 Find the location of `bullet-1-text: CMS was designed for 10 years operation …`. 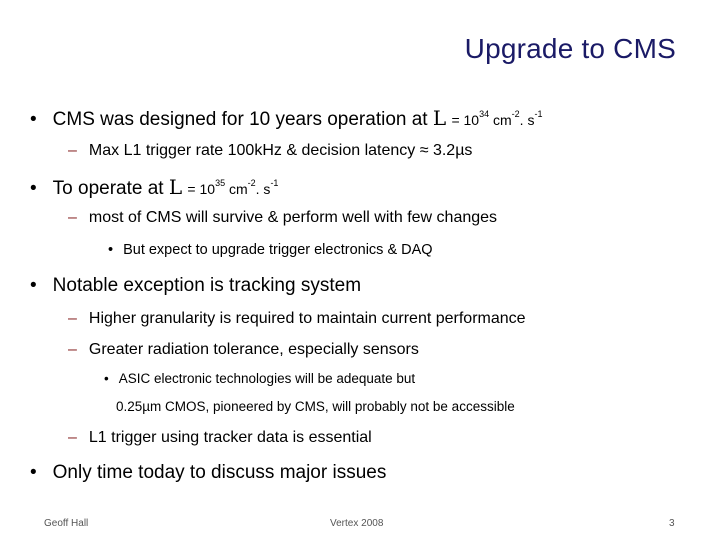

bullet-1-text: CMS was designed for 10 years operation … is located at coordinates (240, 119).